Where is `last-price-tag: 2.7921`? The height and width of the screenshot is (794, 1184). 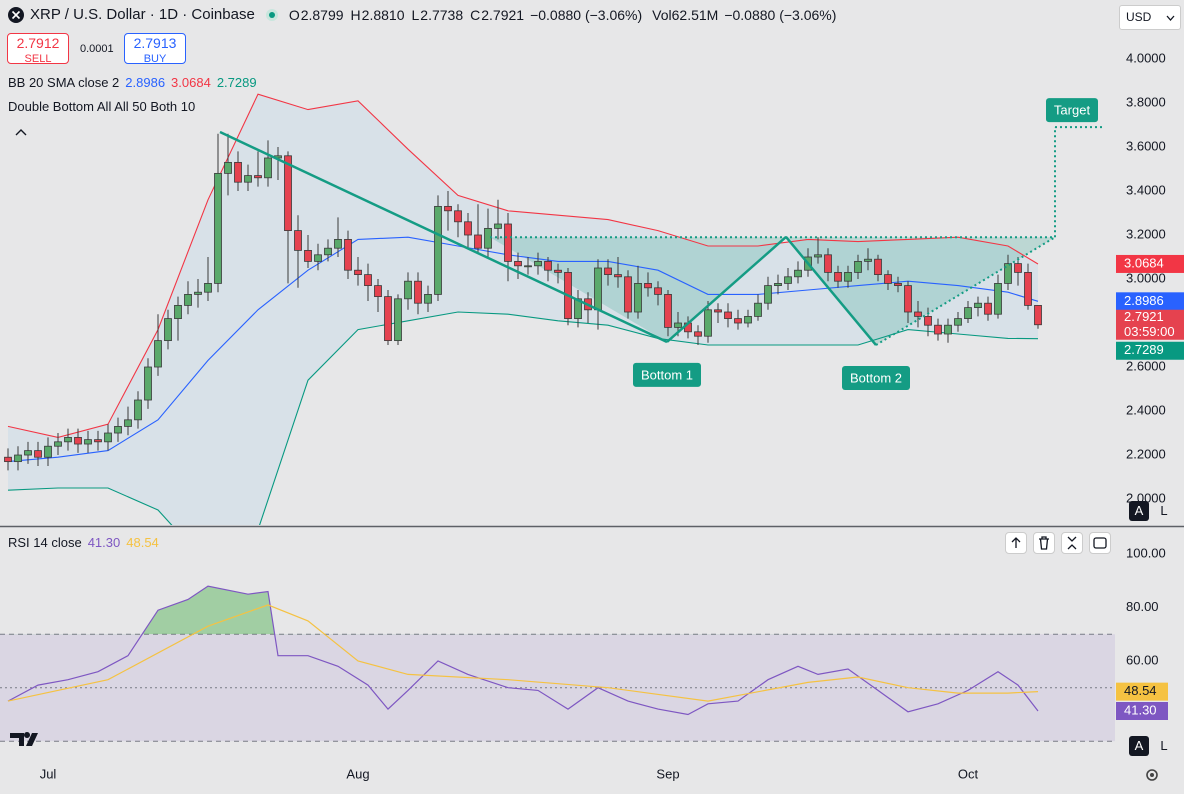 last-price-tag: 2.7921 is located at coordinates (1144, 316).